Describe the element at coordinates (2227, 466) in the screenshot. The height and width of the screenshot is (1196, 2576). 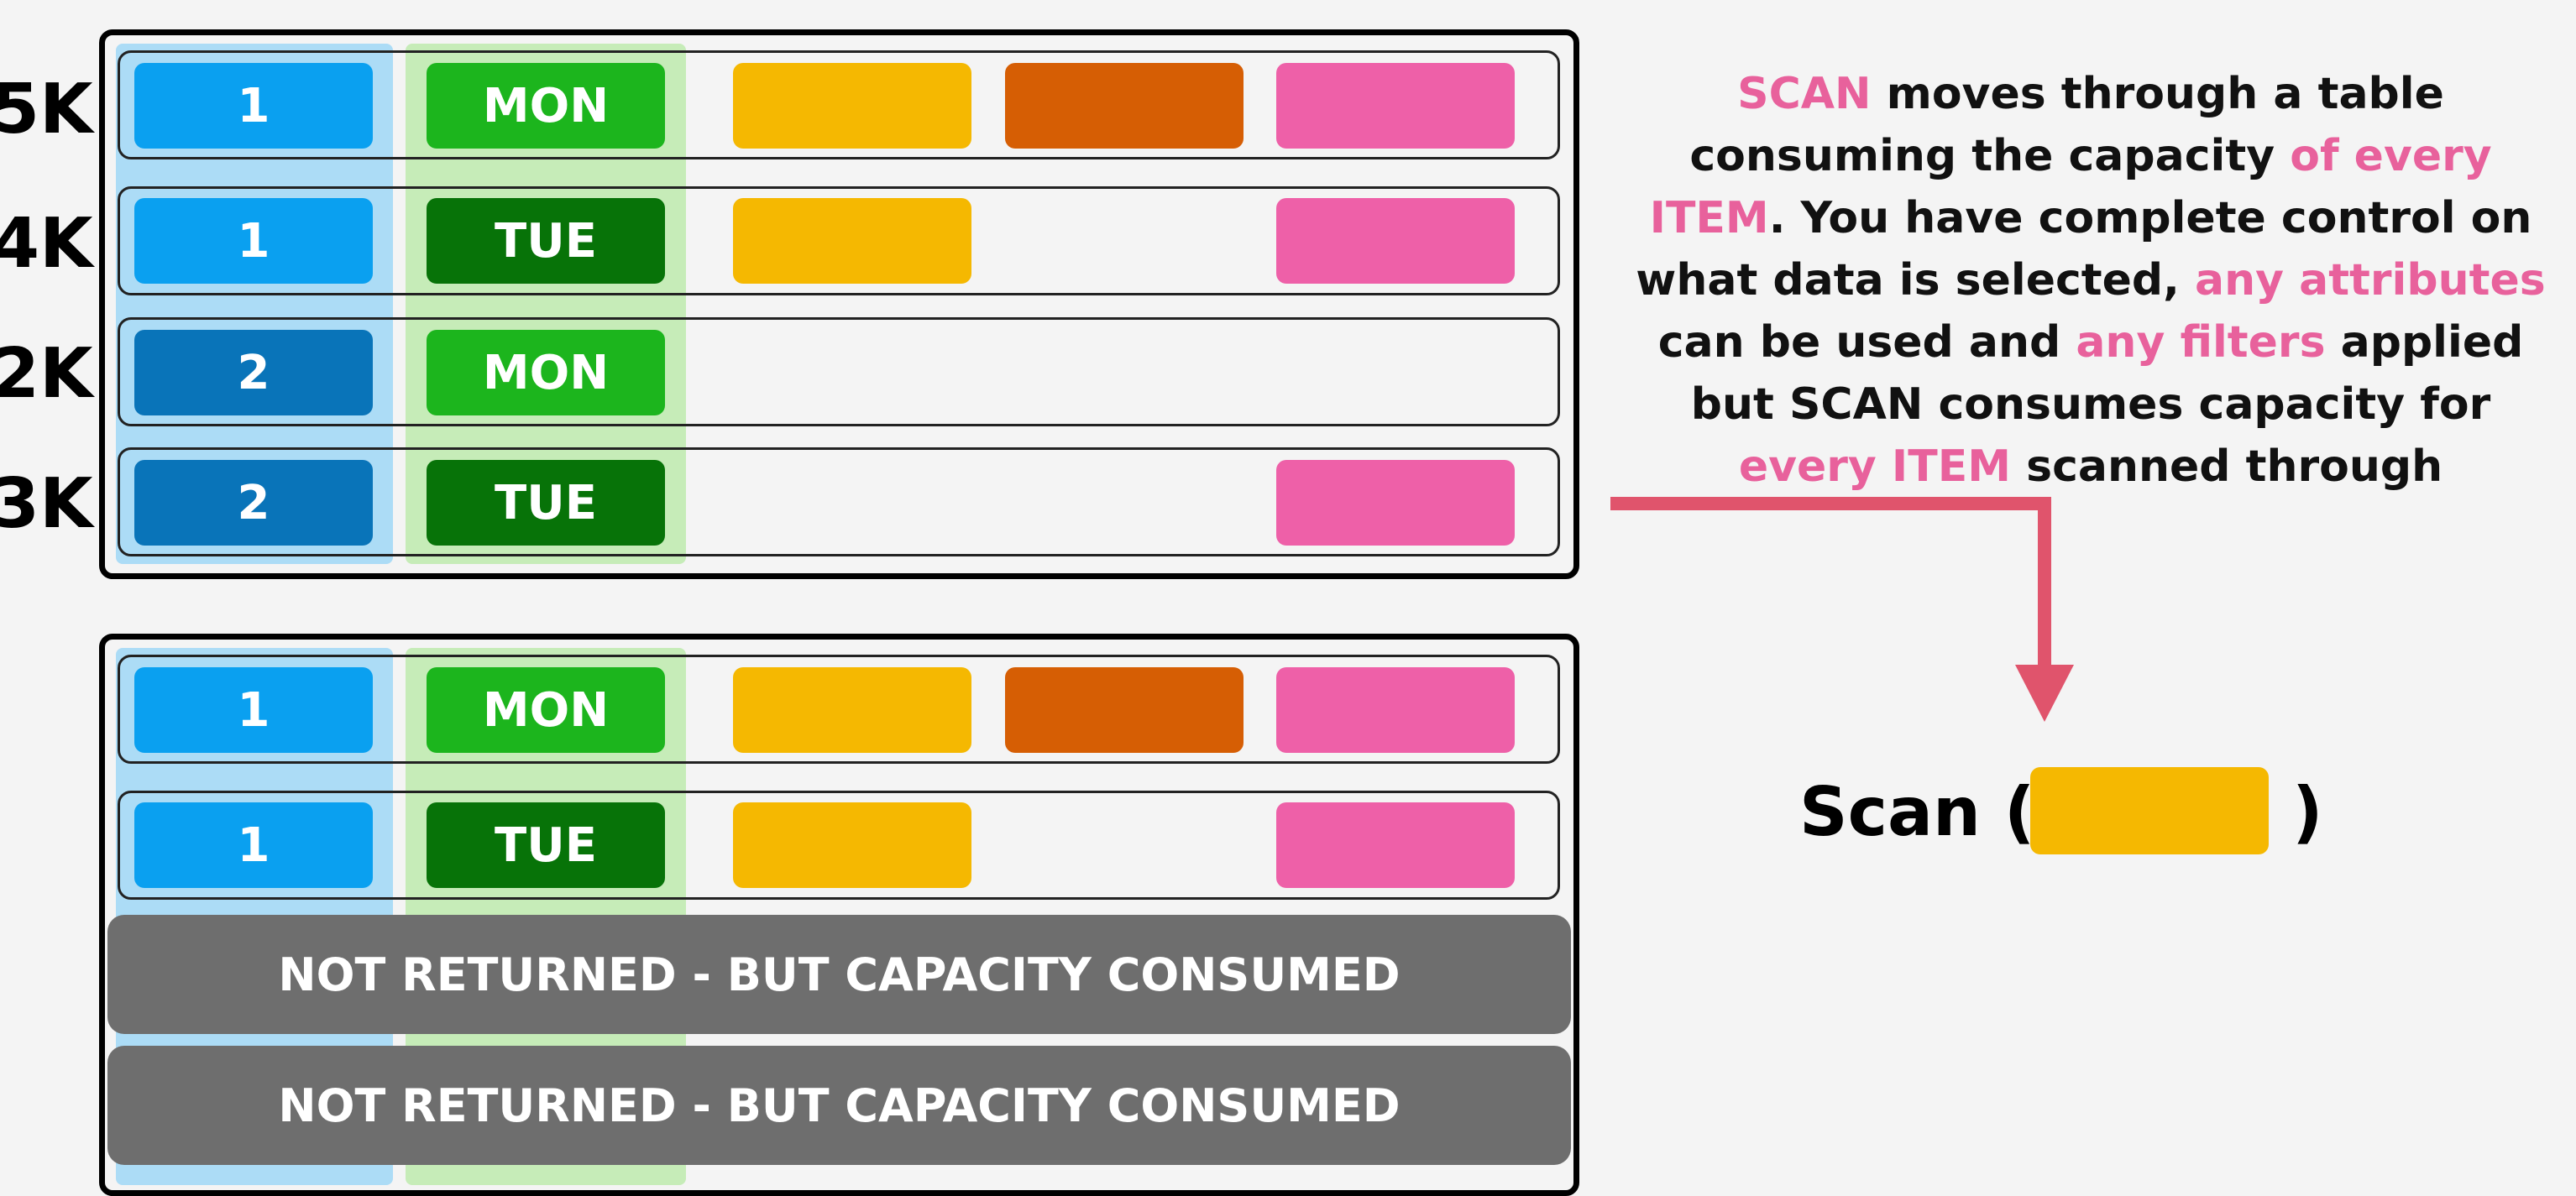
I see `description-text: scanned through` at that location.